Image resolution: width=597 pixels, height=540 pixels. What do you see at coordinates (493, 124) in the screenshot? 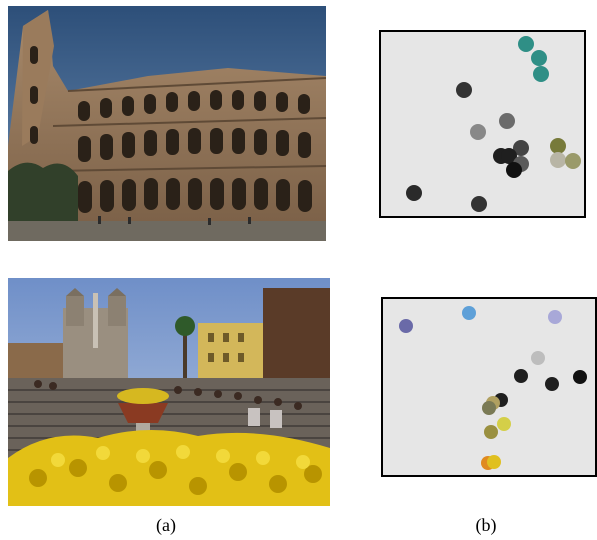
I see `top-plot-points` at bounding box center [493, 124].